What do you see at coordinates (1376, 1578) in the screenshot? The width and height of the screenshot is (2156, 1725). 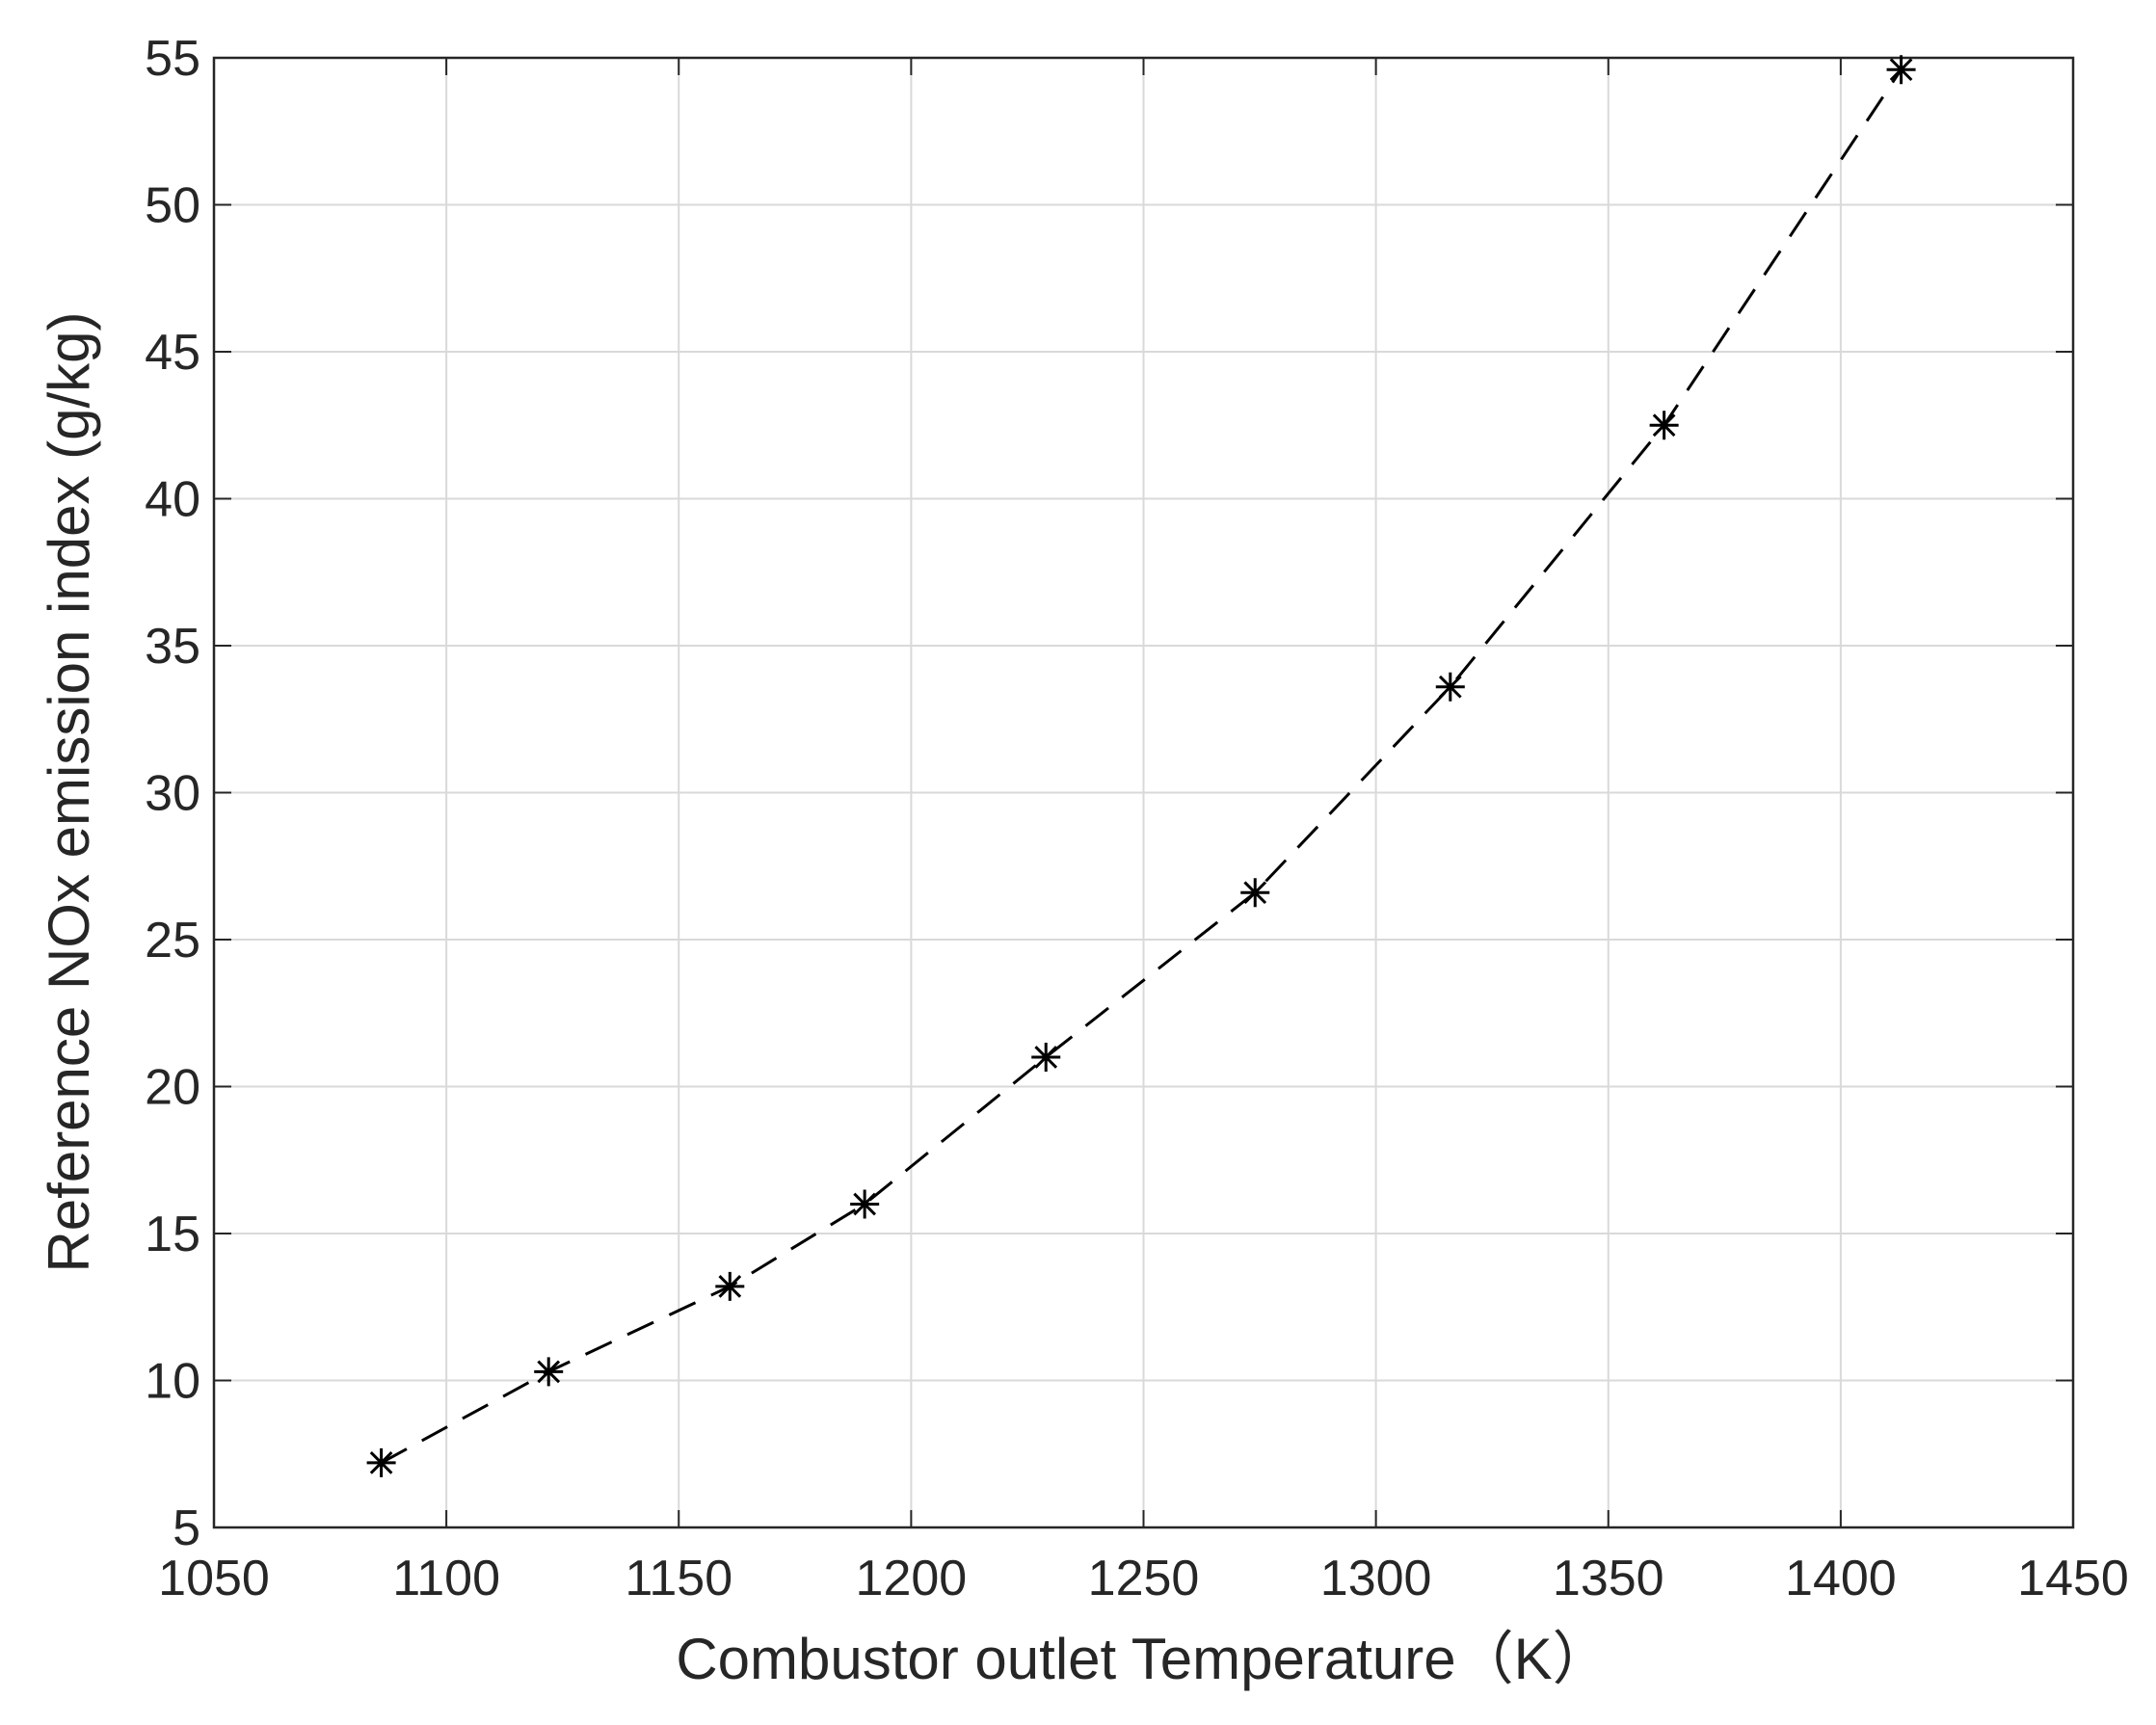 I see `x-tick-label: 1300` at bounding box center [1376, 1578].